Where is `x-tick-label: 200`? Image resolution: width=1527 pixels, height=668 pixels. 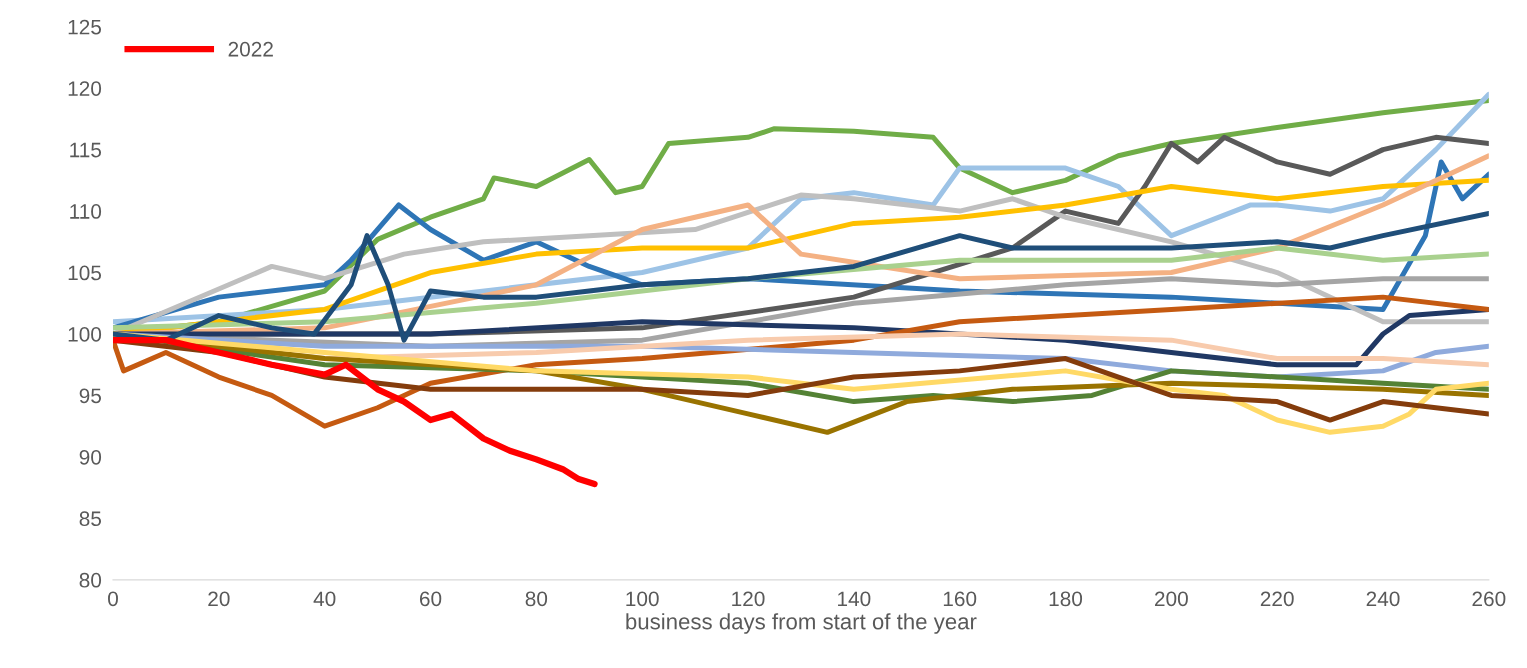 x-tick-label: 200 is located at coordinates (1171, 599).